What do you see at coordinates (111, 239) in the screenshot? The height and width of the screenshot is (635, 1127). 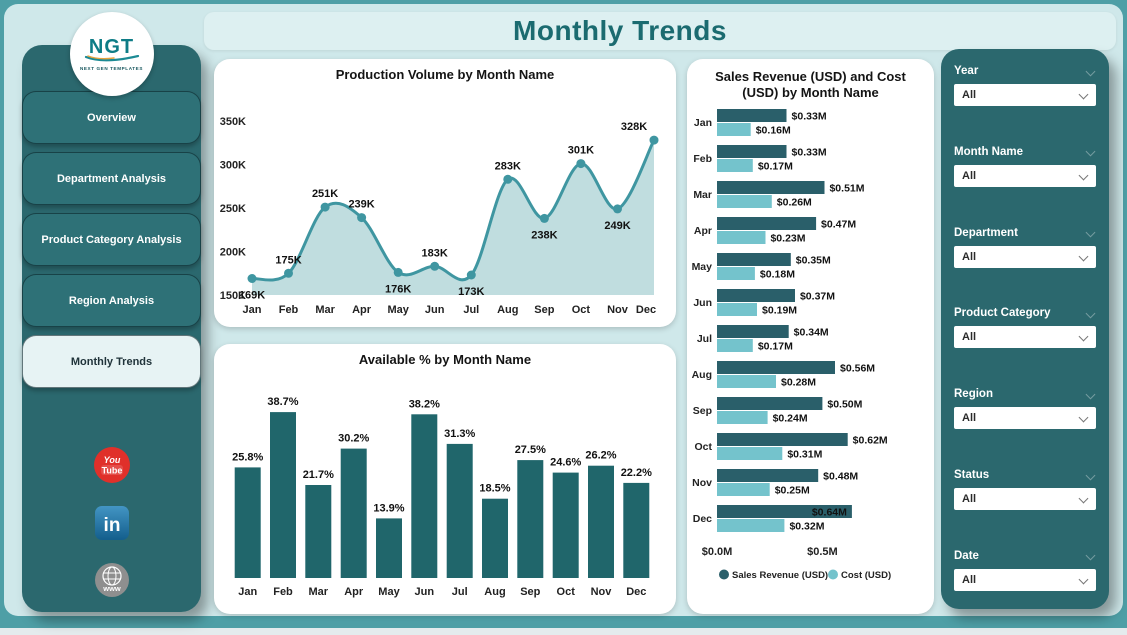 I see `sidebar-item-product-category-analysis: Product Category Analysis` at bounding box center [111, 239].